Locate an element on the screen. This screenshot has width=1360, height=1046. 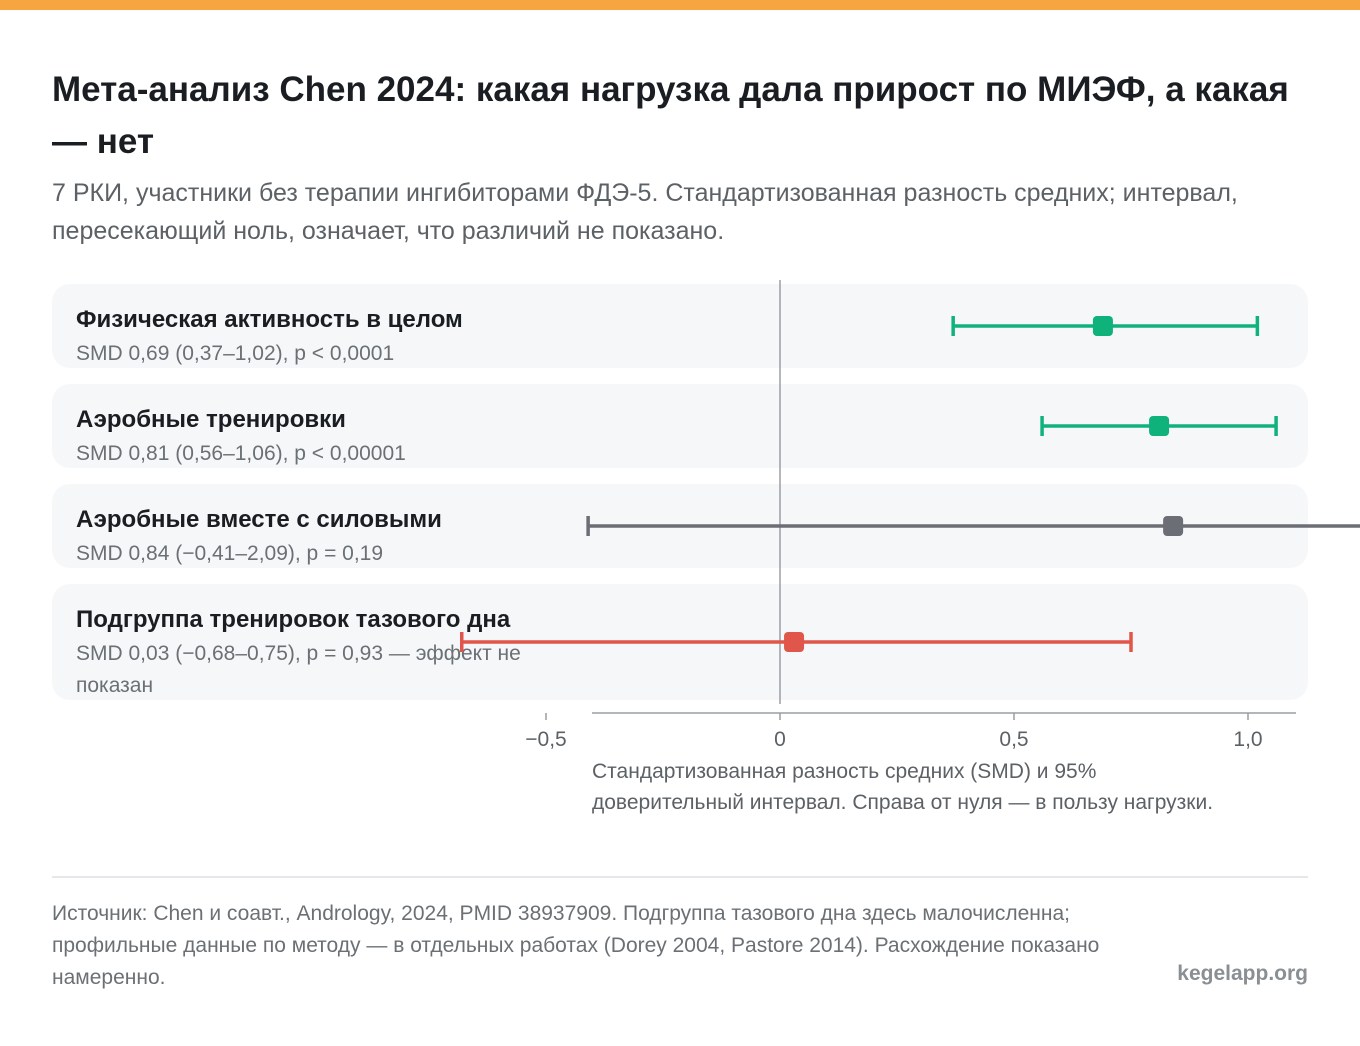
row-stat: SMD 0,81 (0,56–1,06), p < 0,00001 is located at coordinates (241, 453).